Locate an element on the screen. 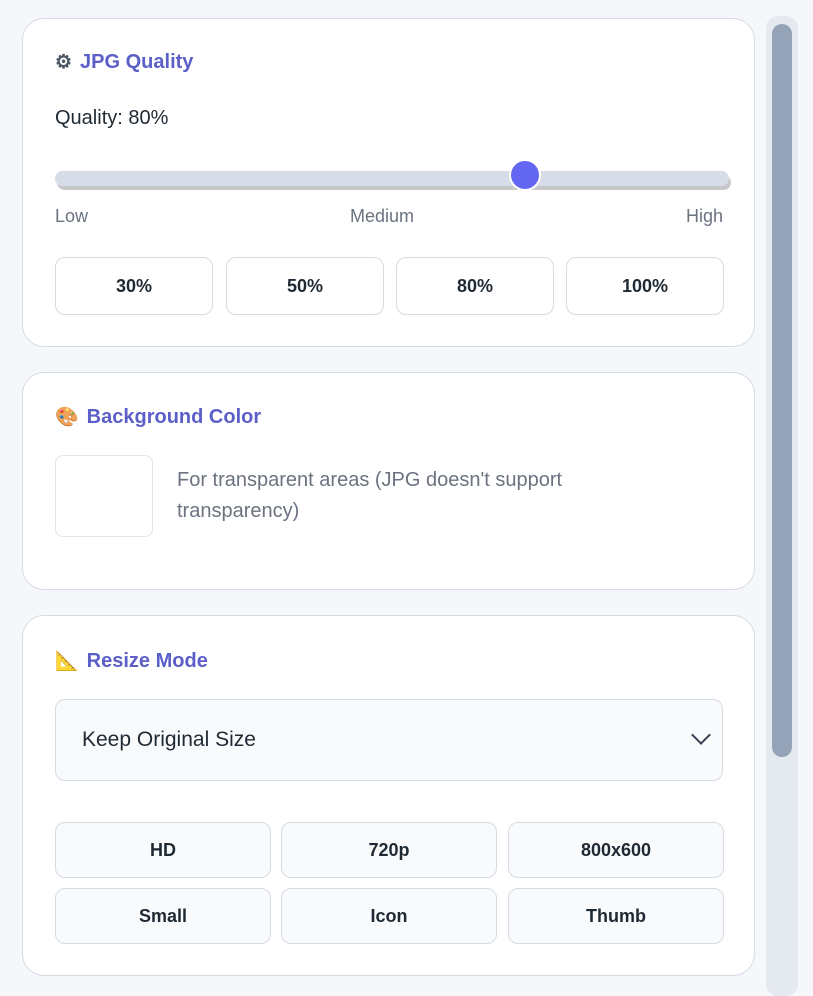  scrollbar-thumb is located at coordinates (782, 390).